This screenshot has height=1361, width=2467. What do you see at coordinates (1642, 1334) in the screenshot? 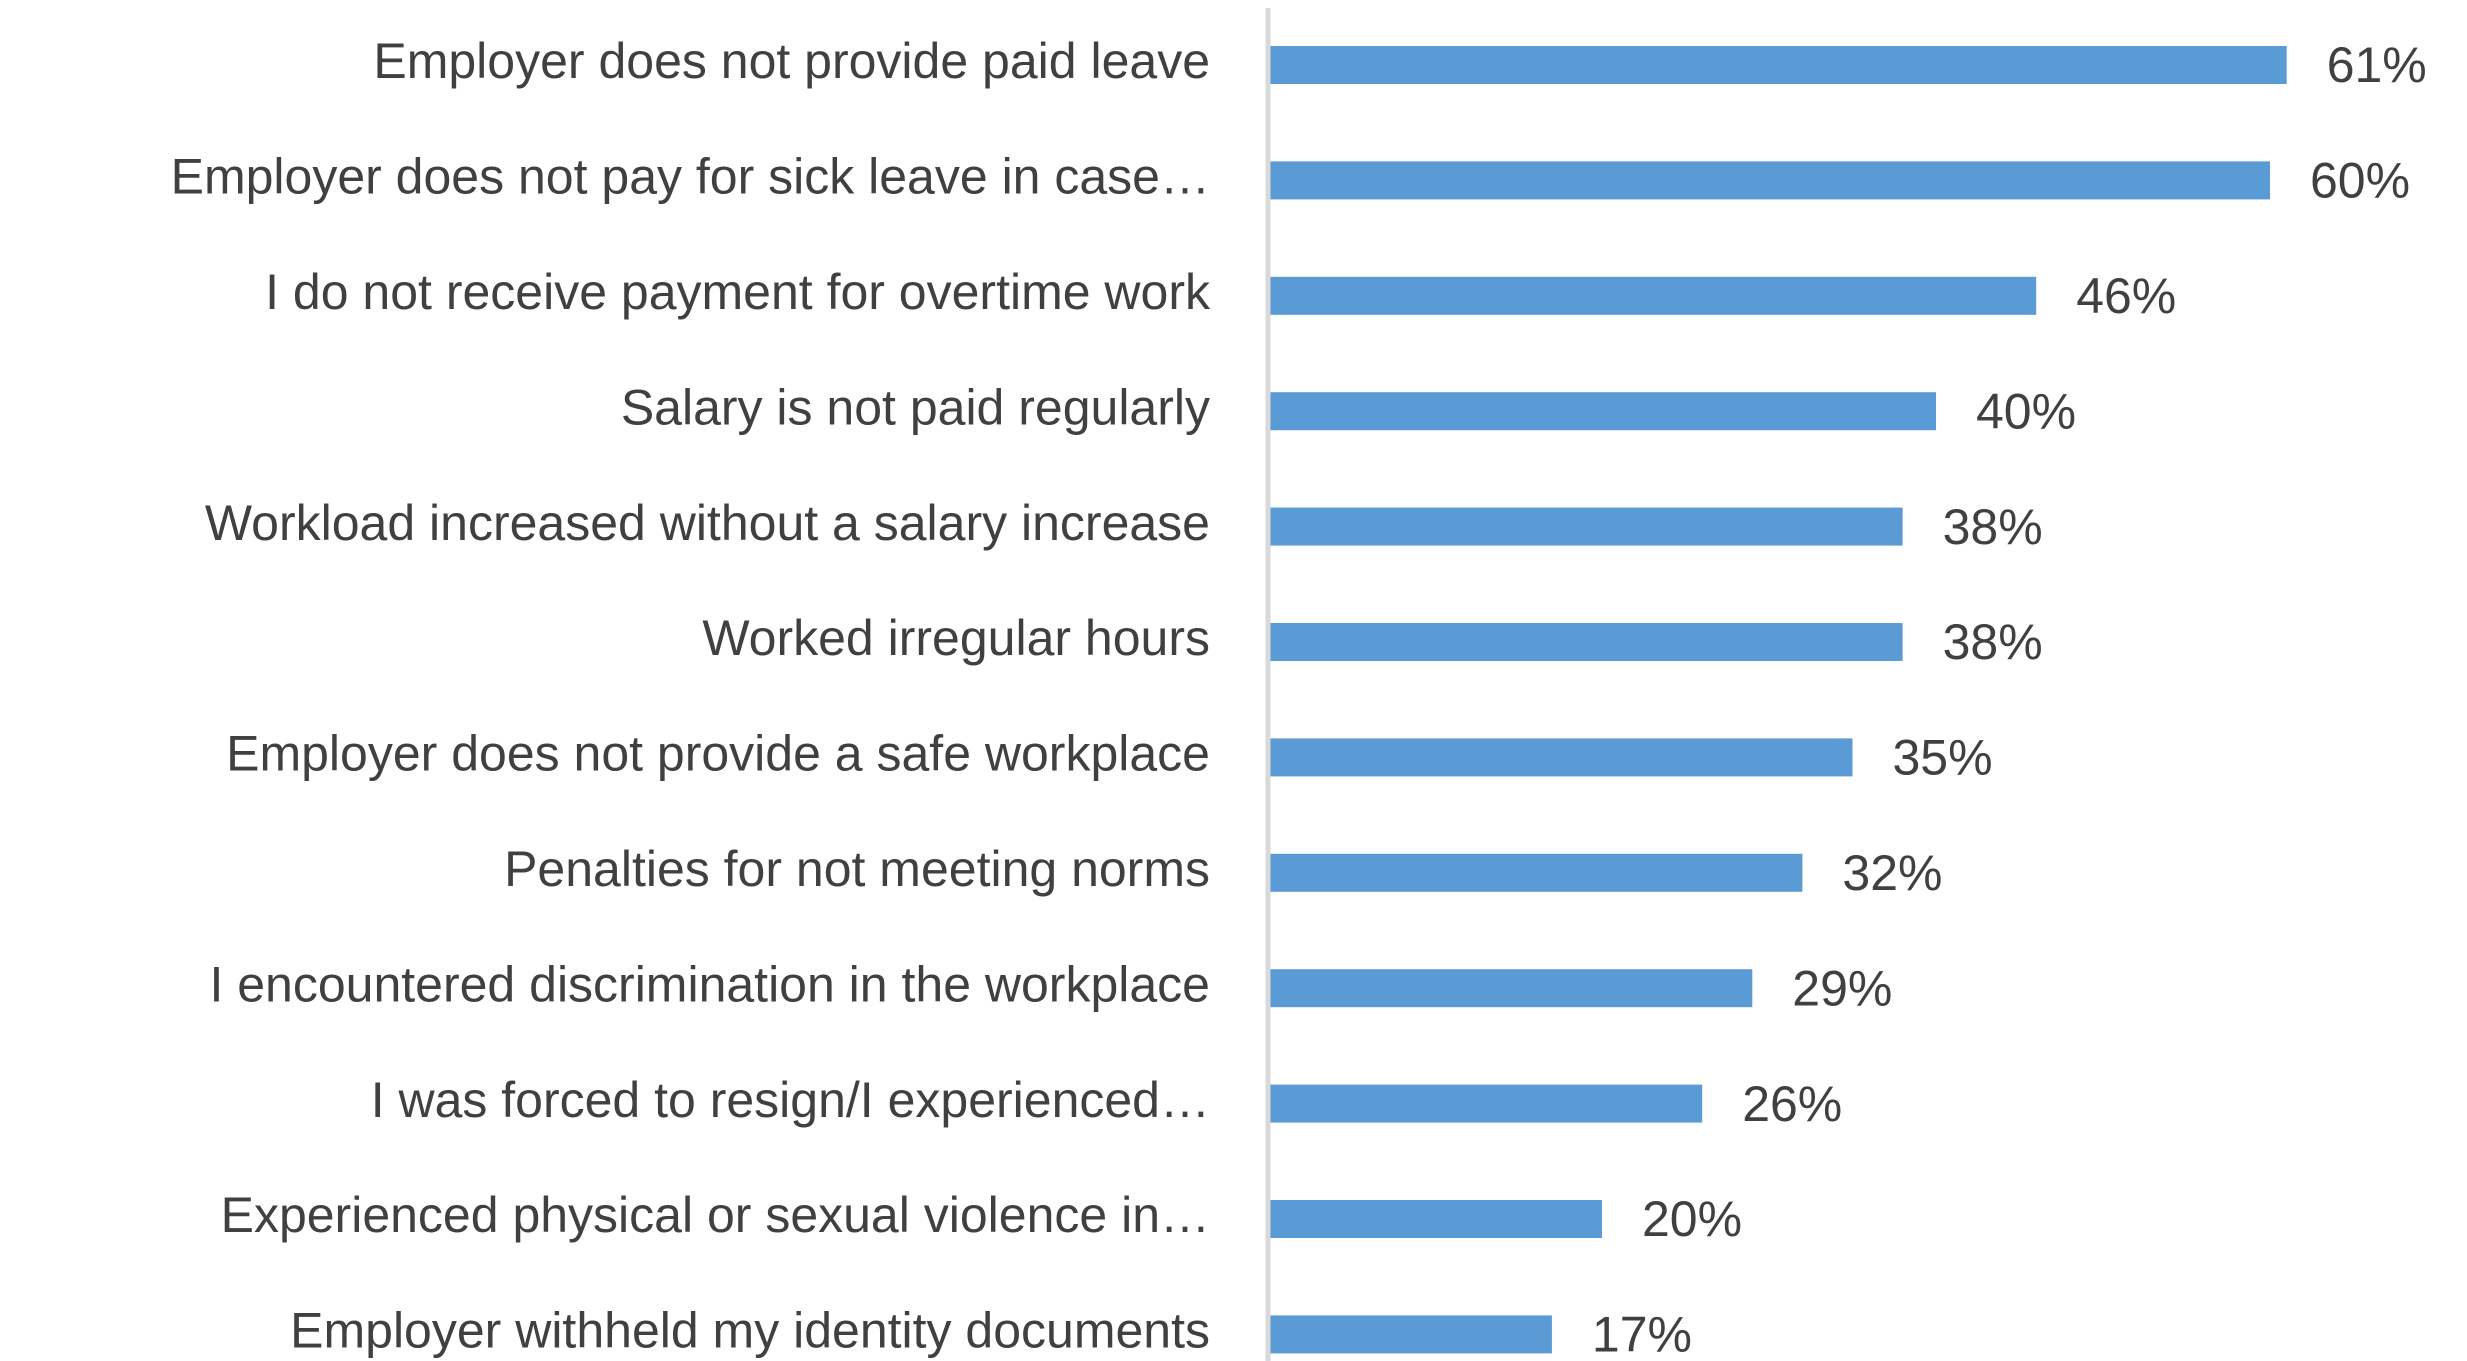
I see `value-label: 17%` at bounding box center [1642, 1334].